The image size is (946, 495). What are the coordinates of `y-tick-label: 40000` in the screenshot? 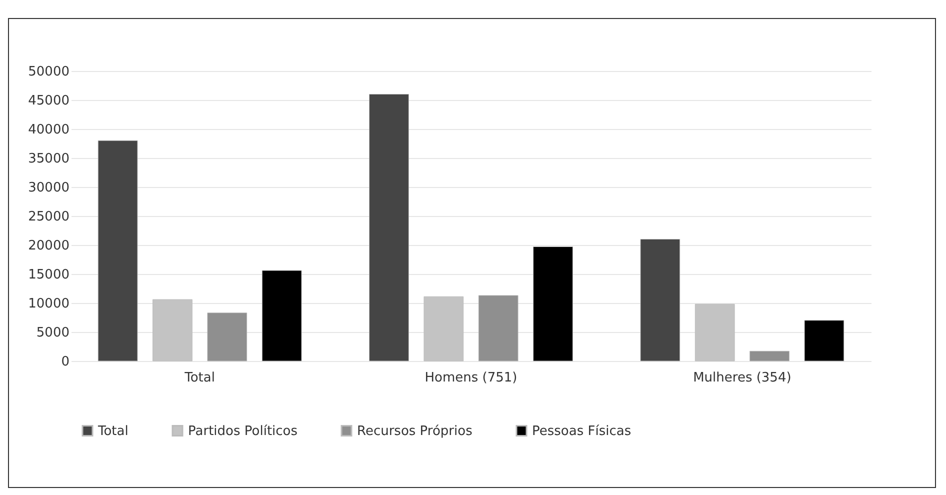 It's located at (49, 130).